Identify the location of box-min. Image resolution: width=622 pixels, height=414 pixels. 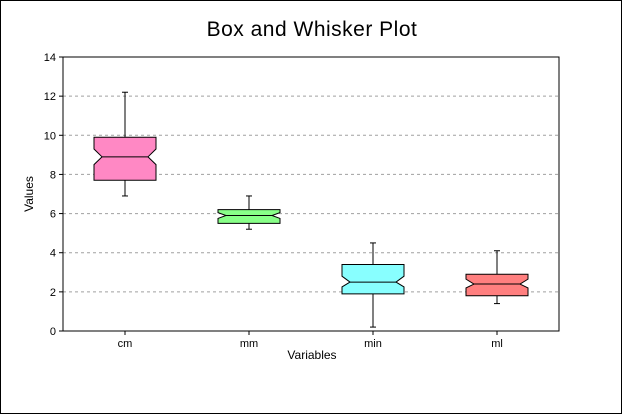
(373, 285).